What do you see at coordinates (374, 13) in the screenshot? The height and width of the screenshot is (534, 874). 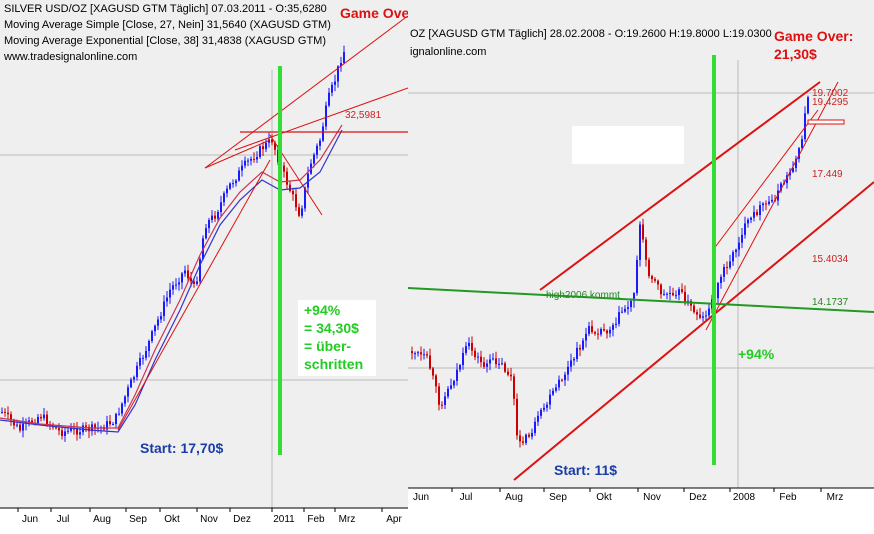 I see `left-game-over: Game Over?` at bounding box center [374, 13].